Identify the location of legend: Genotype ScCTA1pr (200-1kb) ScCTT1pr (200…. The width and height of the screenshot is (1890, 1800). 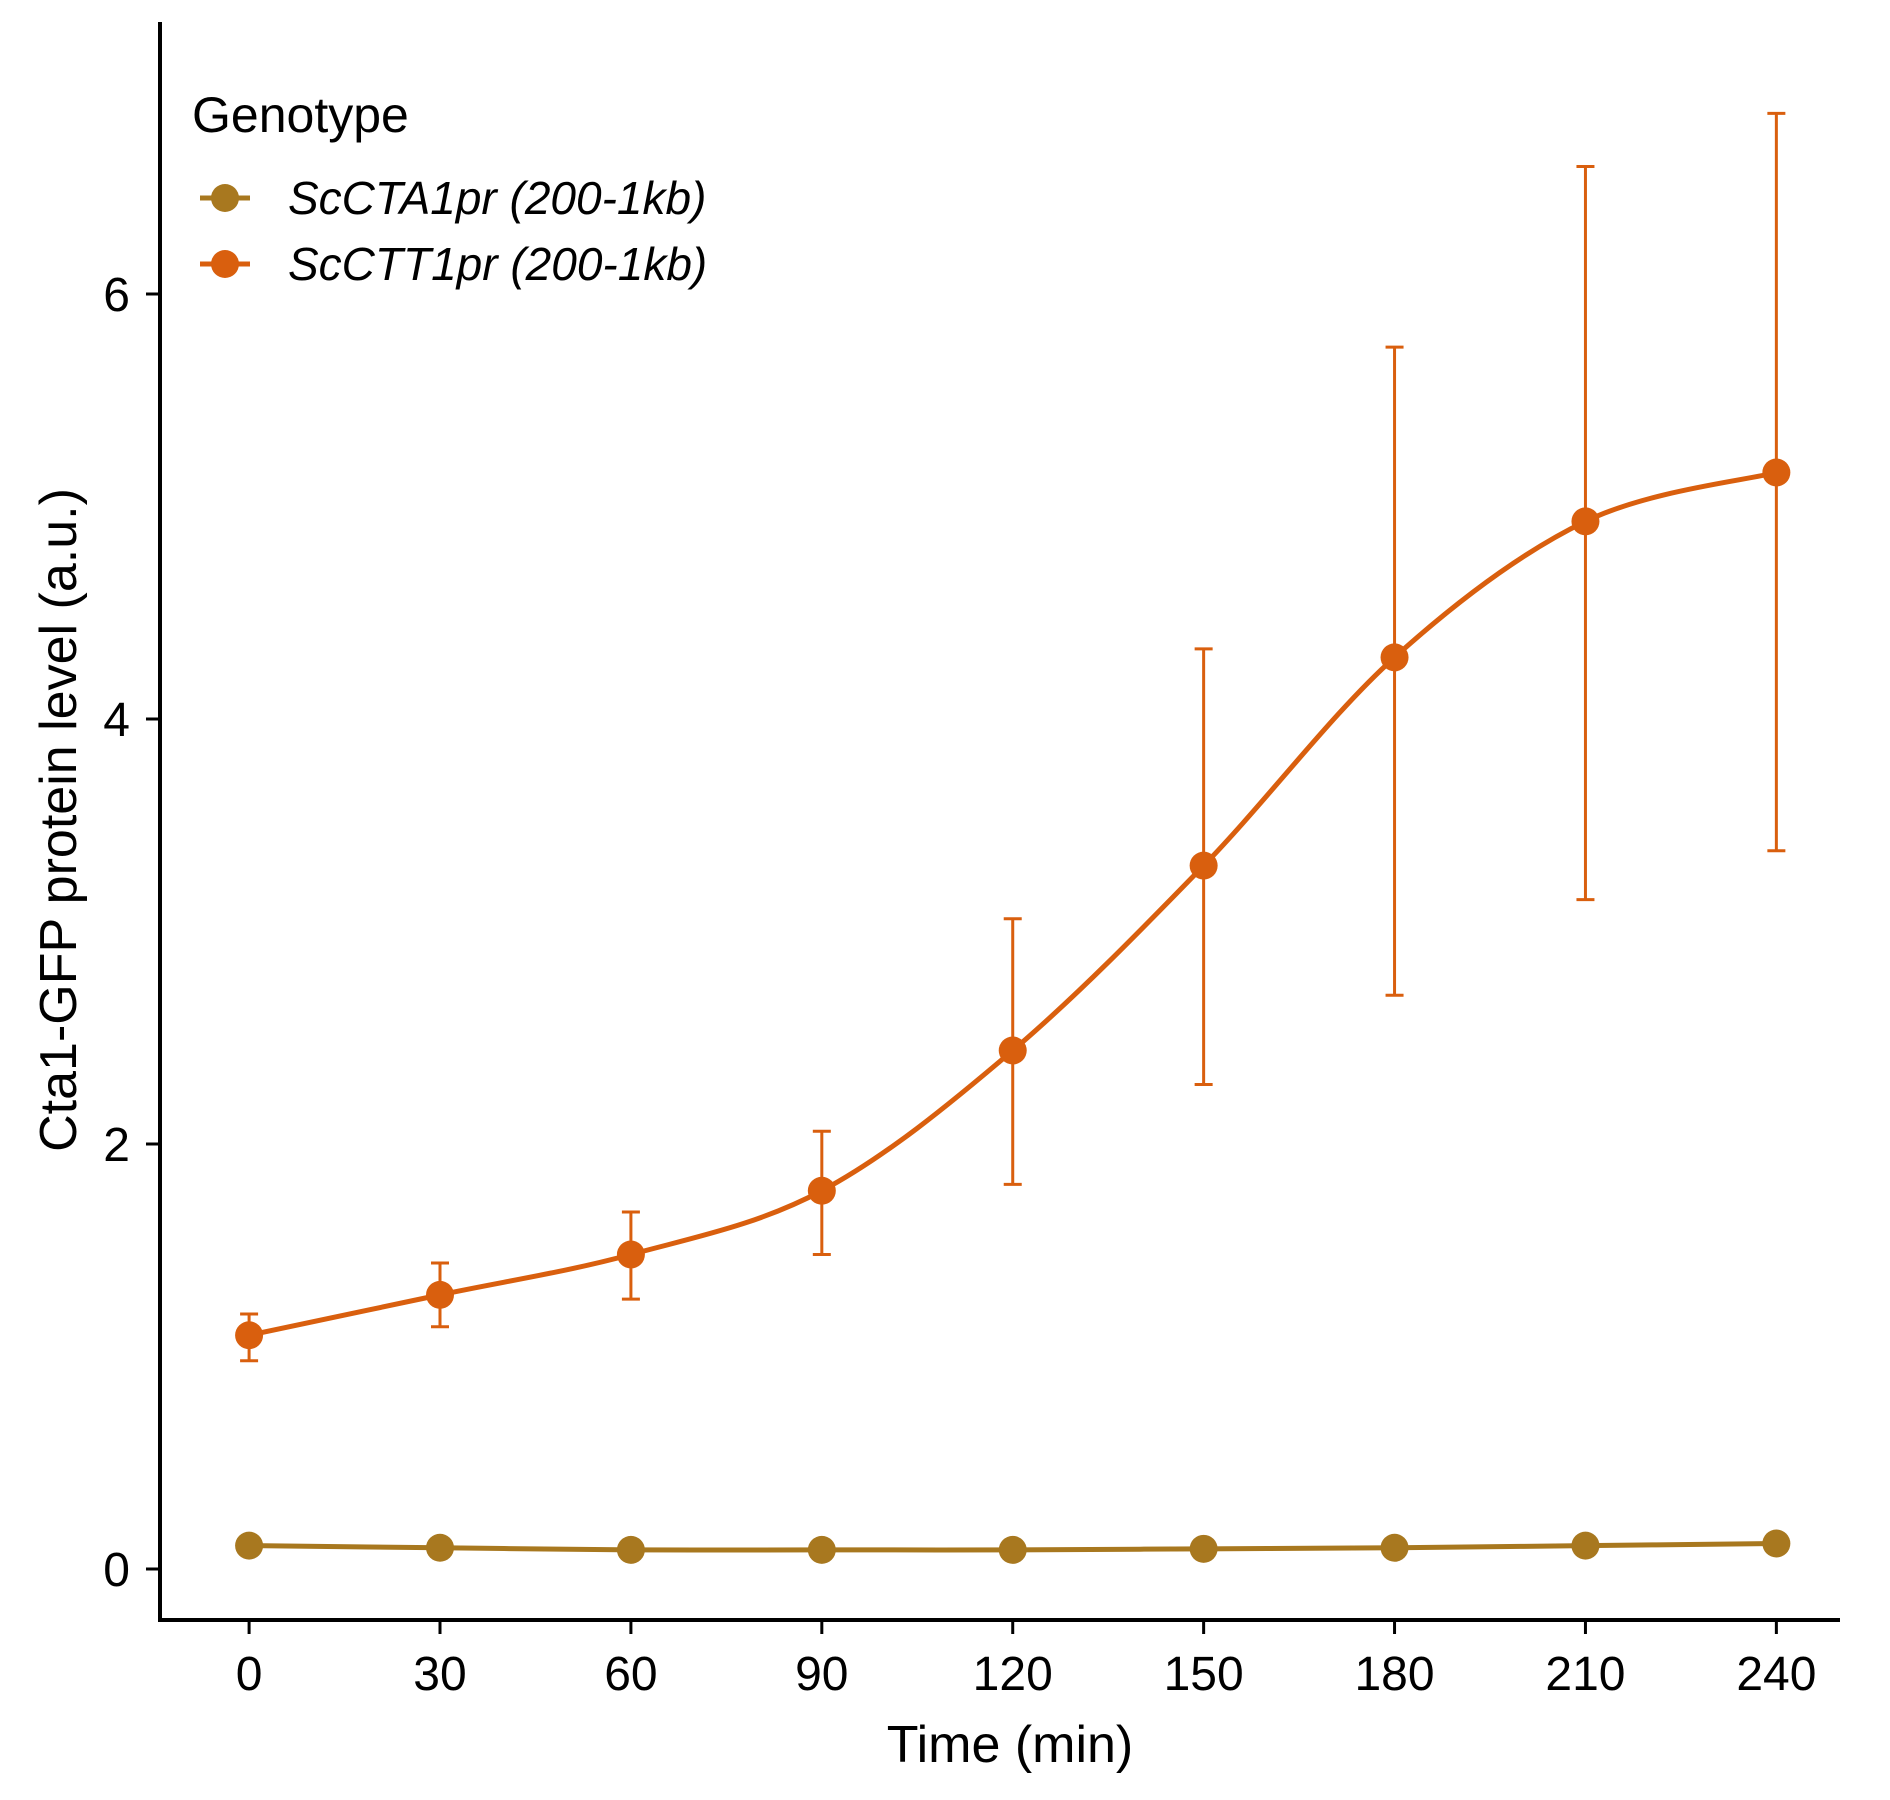
(449, 188).